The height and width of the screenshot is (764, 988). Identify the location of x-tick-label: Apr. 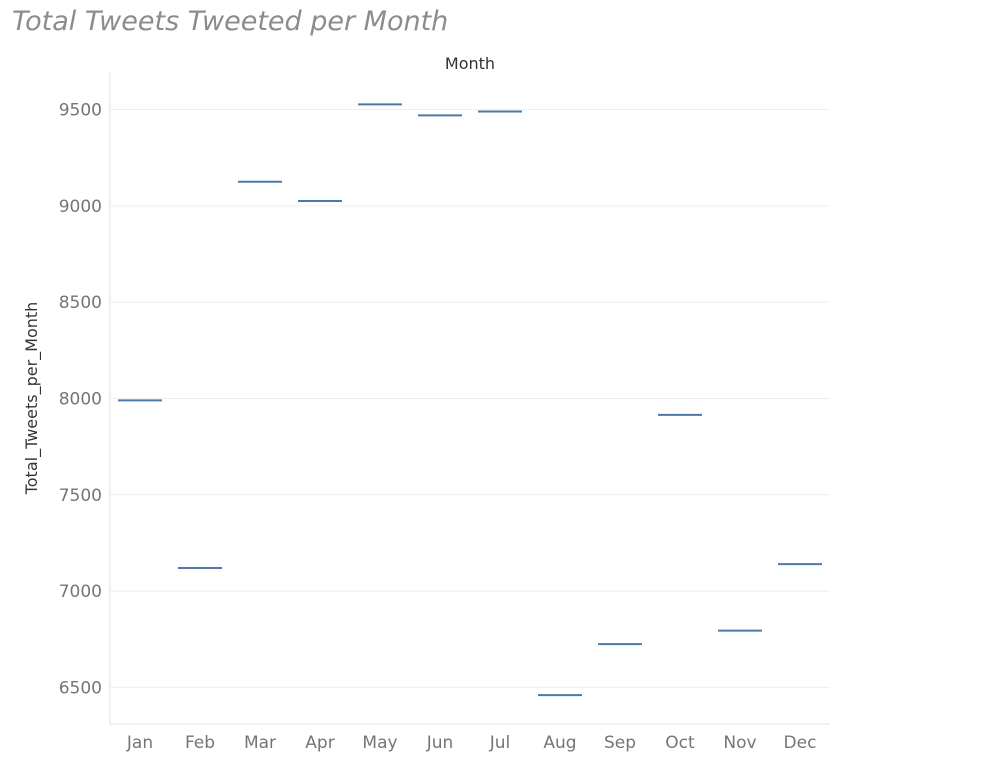
(319, 743).